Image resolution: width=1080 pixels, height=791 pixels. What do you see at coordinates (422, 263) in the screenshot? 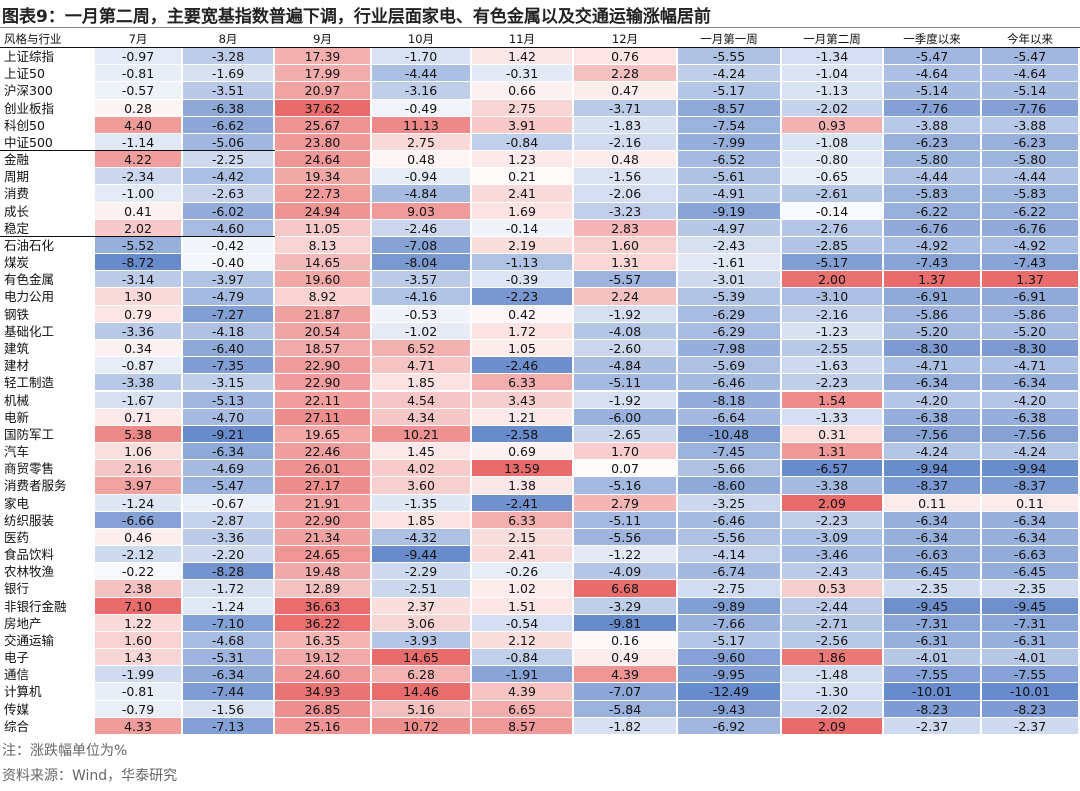
I see `heat-cell: -8.04` at bounding box center [422, 263].